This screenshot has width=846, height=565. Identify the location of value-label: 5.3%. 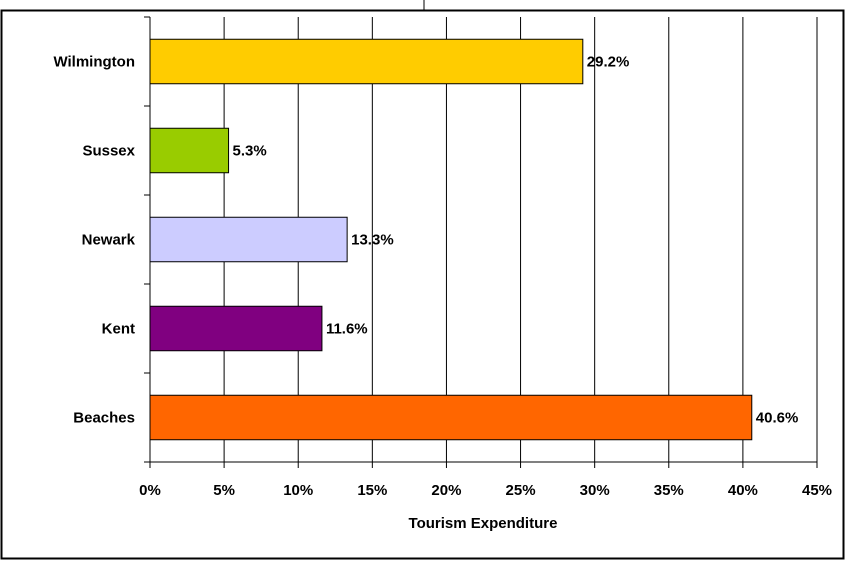
(250, 151).